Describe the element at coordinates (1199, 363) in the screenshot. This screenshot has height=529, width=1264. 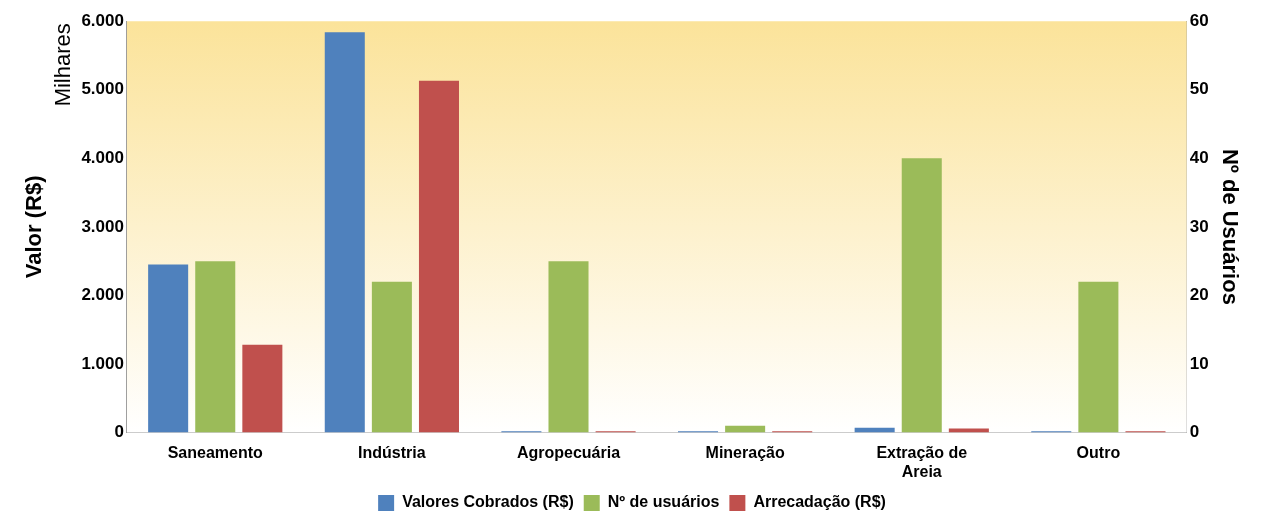
I see `y2-tick-label: 10` at that location.